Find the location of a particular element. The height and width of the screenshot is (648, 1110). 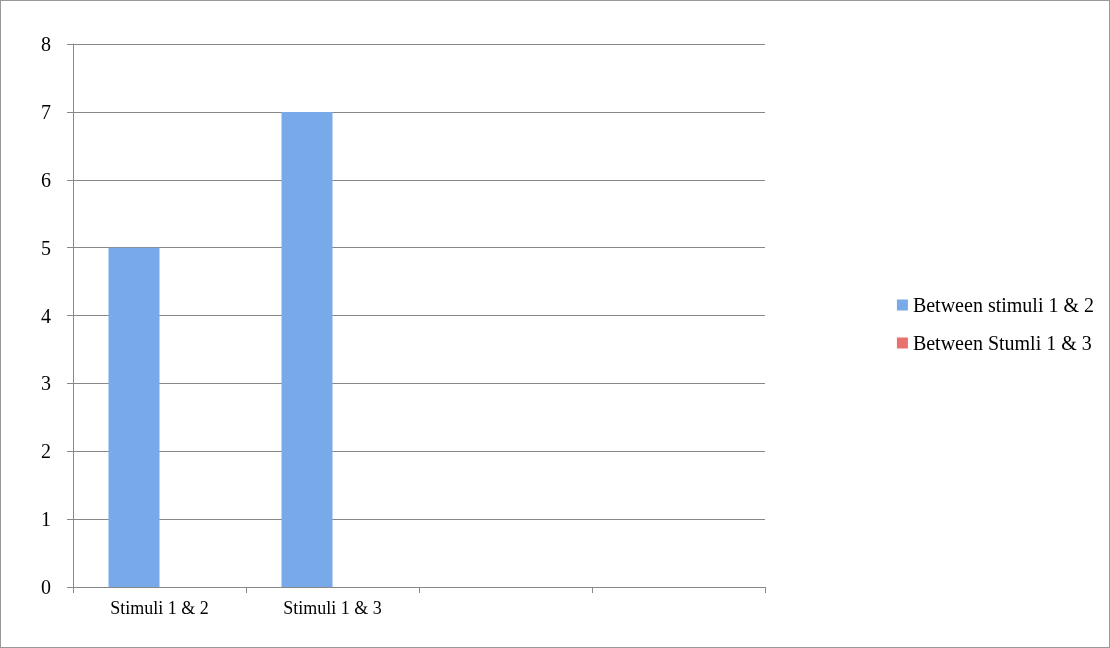

y-tick-label: 2 is located at coordinates (46, 451).